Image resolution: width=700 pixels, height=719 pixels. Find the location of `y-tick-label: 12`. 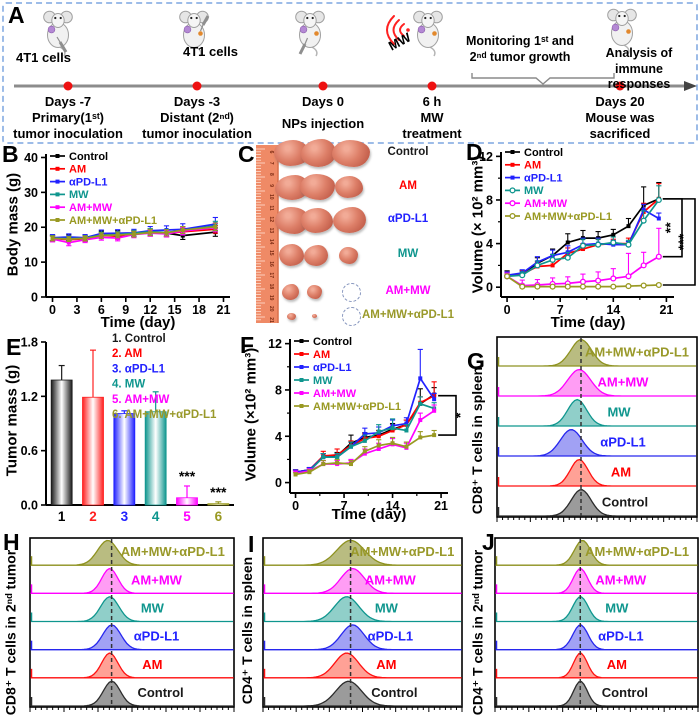

y-tick-label: 12 is located at coordinates (486, 157).